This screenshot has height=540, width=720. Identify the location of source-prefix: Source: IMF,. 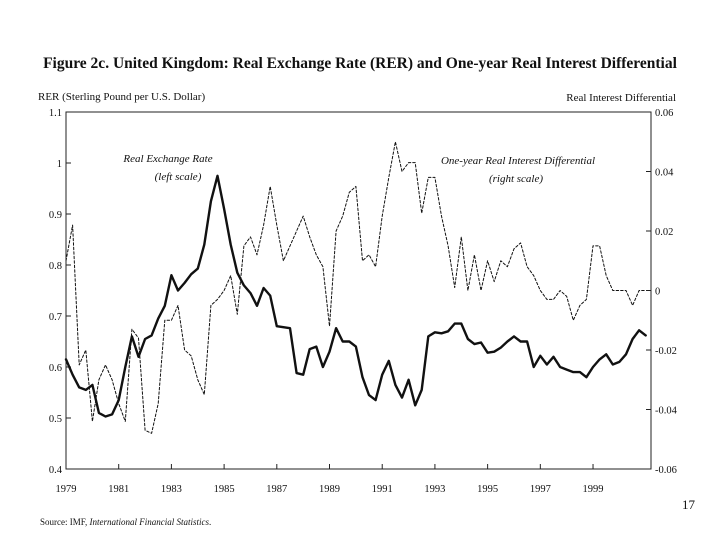
(65, 522).